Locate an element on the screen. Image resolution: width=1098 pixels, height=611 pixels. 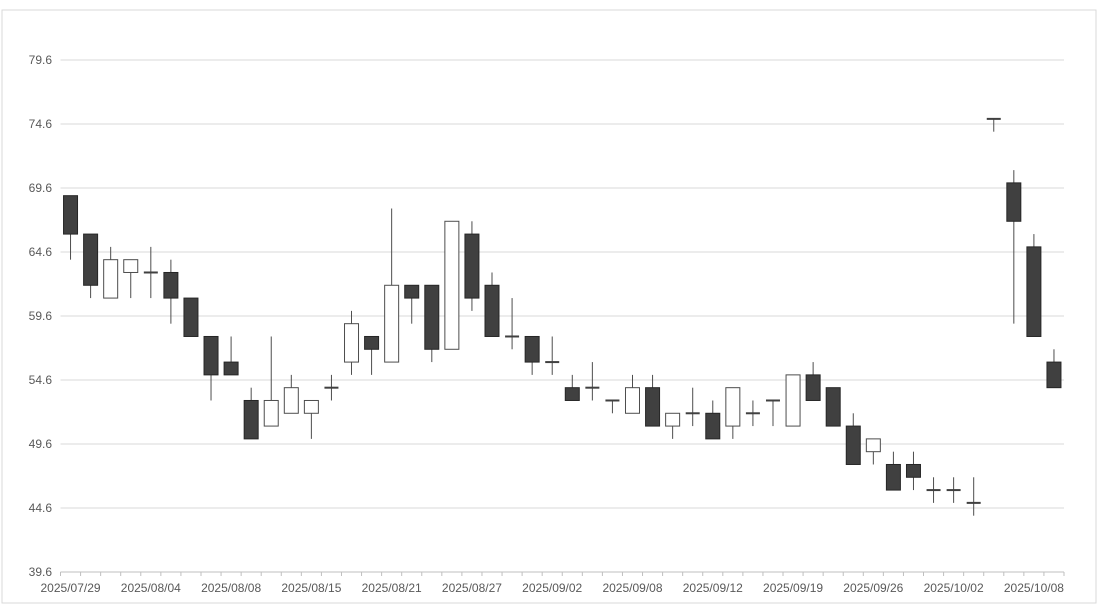
y-tick-label: 44.6 is located at coordinates (41, 508).